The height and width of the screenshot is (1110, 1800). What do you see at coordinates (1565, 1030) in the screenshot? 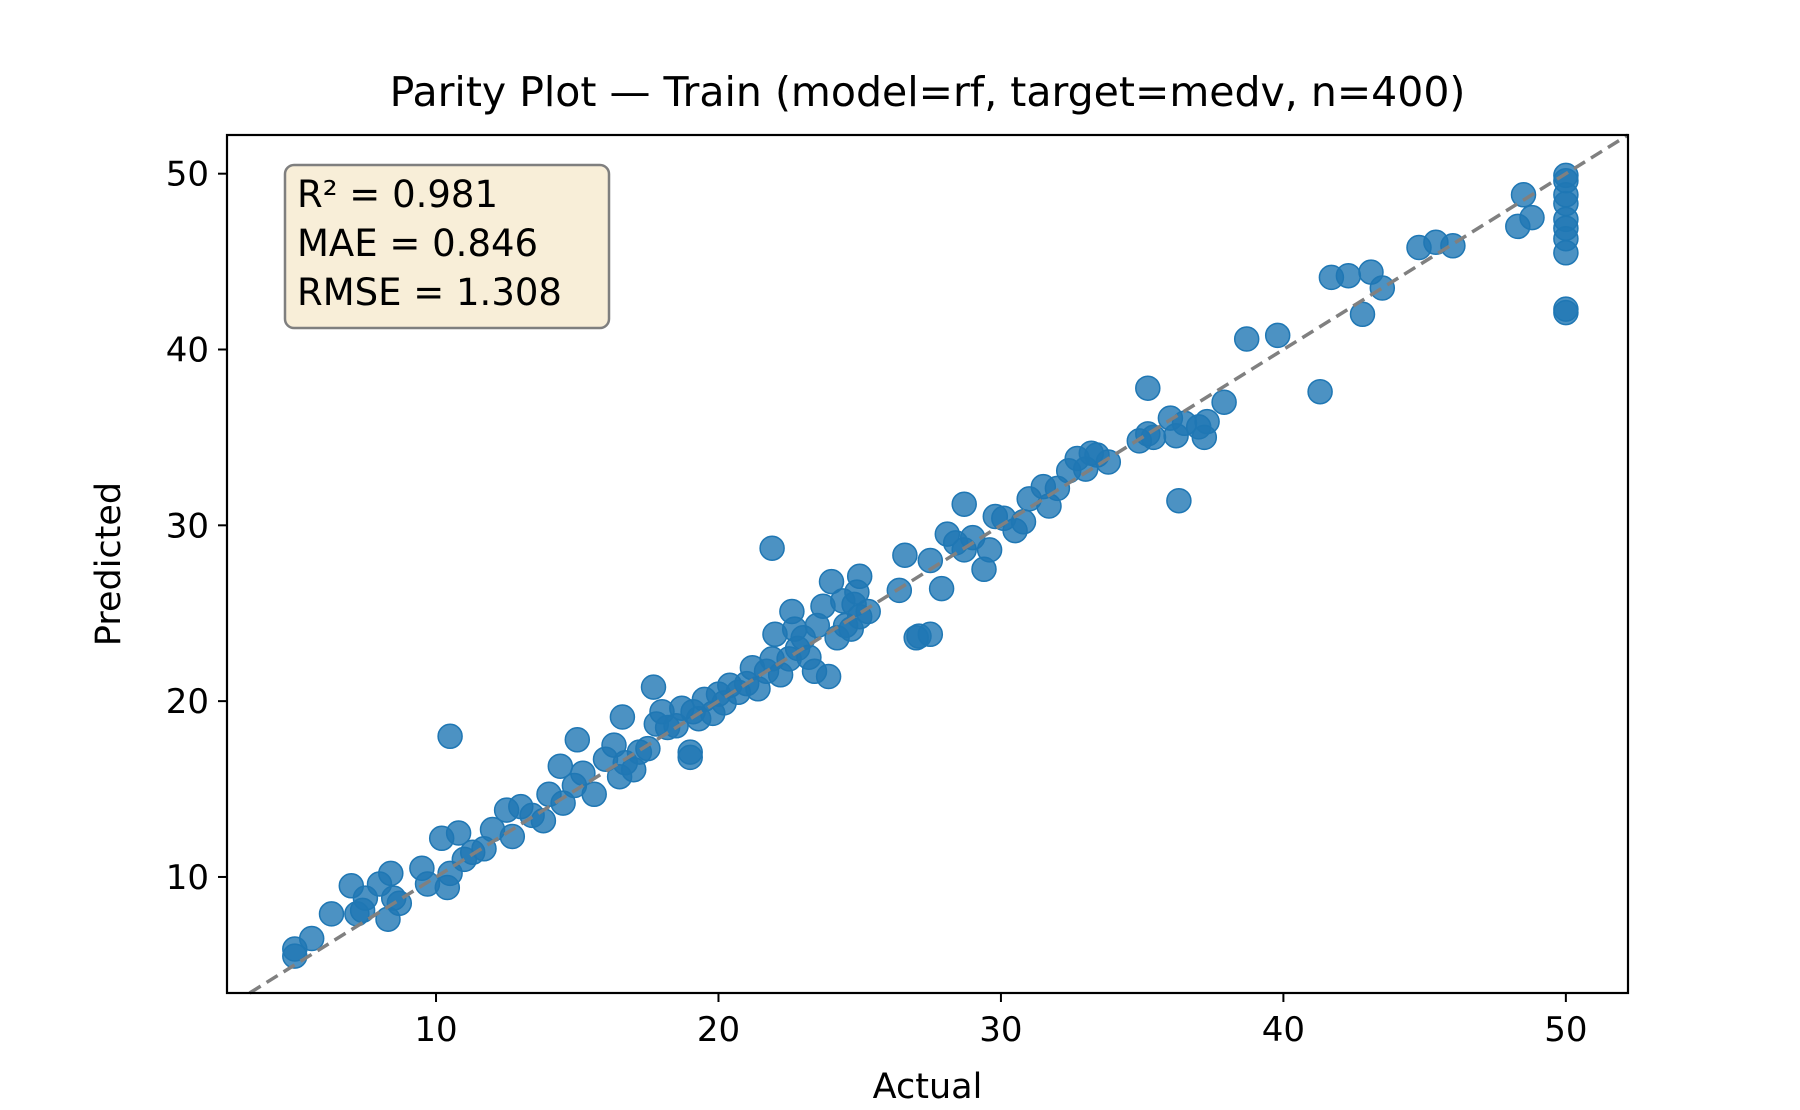
I see `x-tick-label: 50` at bounding box center [1565, 1030].